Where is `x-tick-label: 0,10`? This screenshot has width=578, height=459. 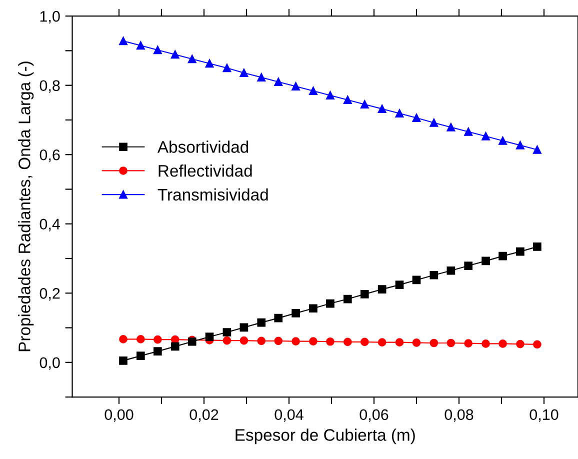
x-tick-label: 0,10 is located at coordinates (544, 415).